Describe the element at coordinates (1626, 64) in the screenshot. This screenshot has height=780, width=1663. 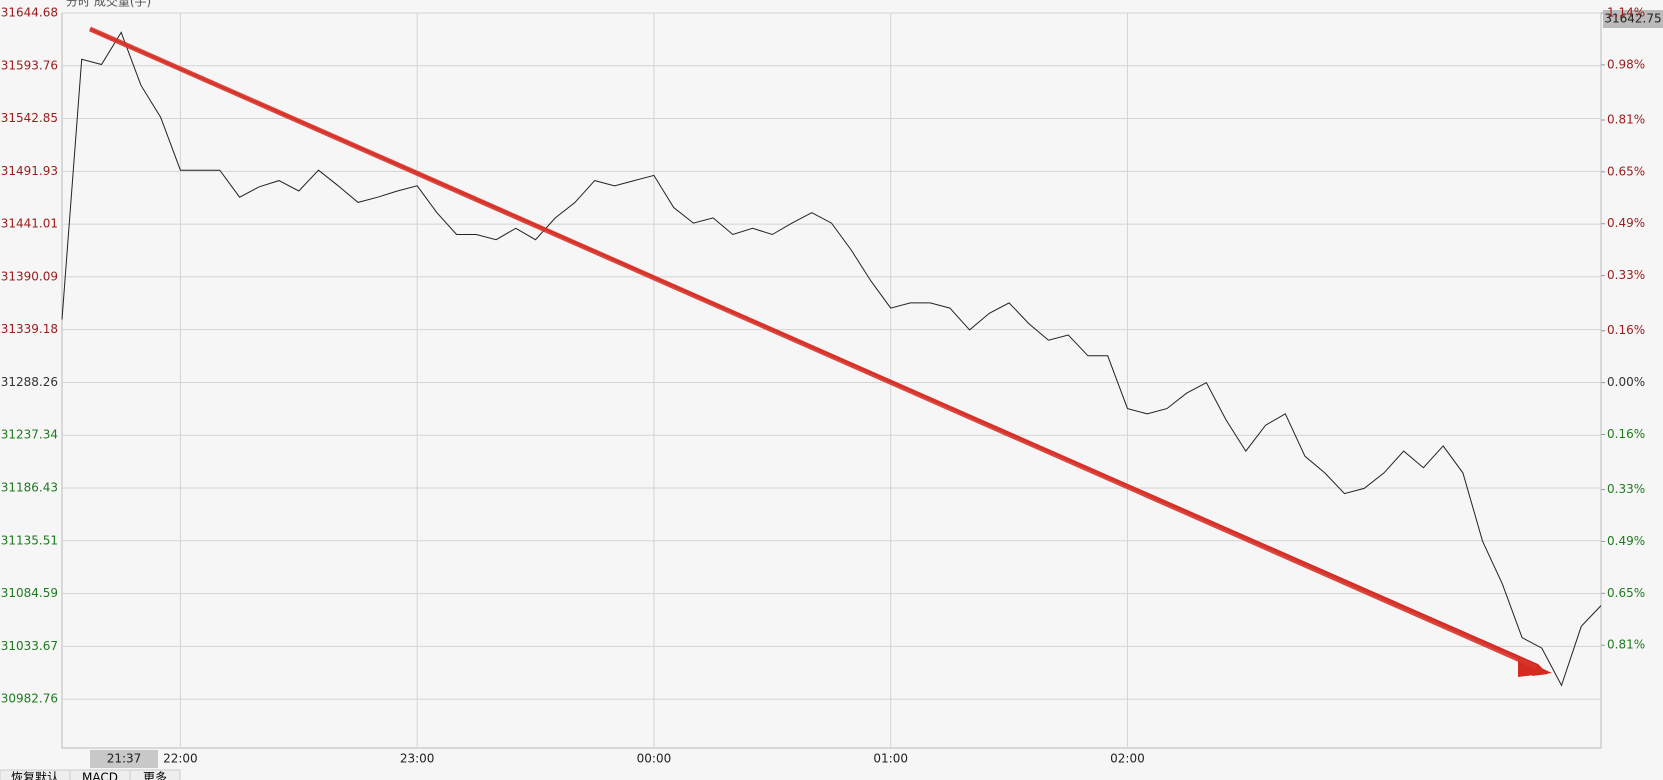
I see `y2-tick-label: 0.98%` at that location.